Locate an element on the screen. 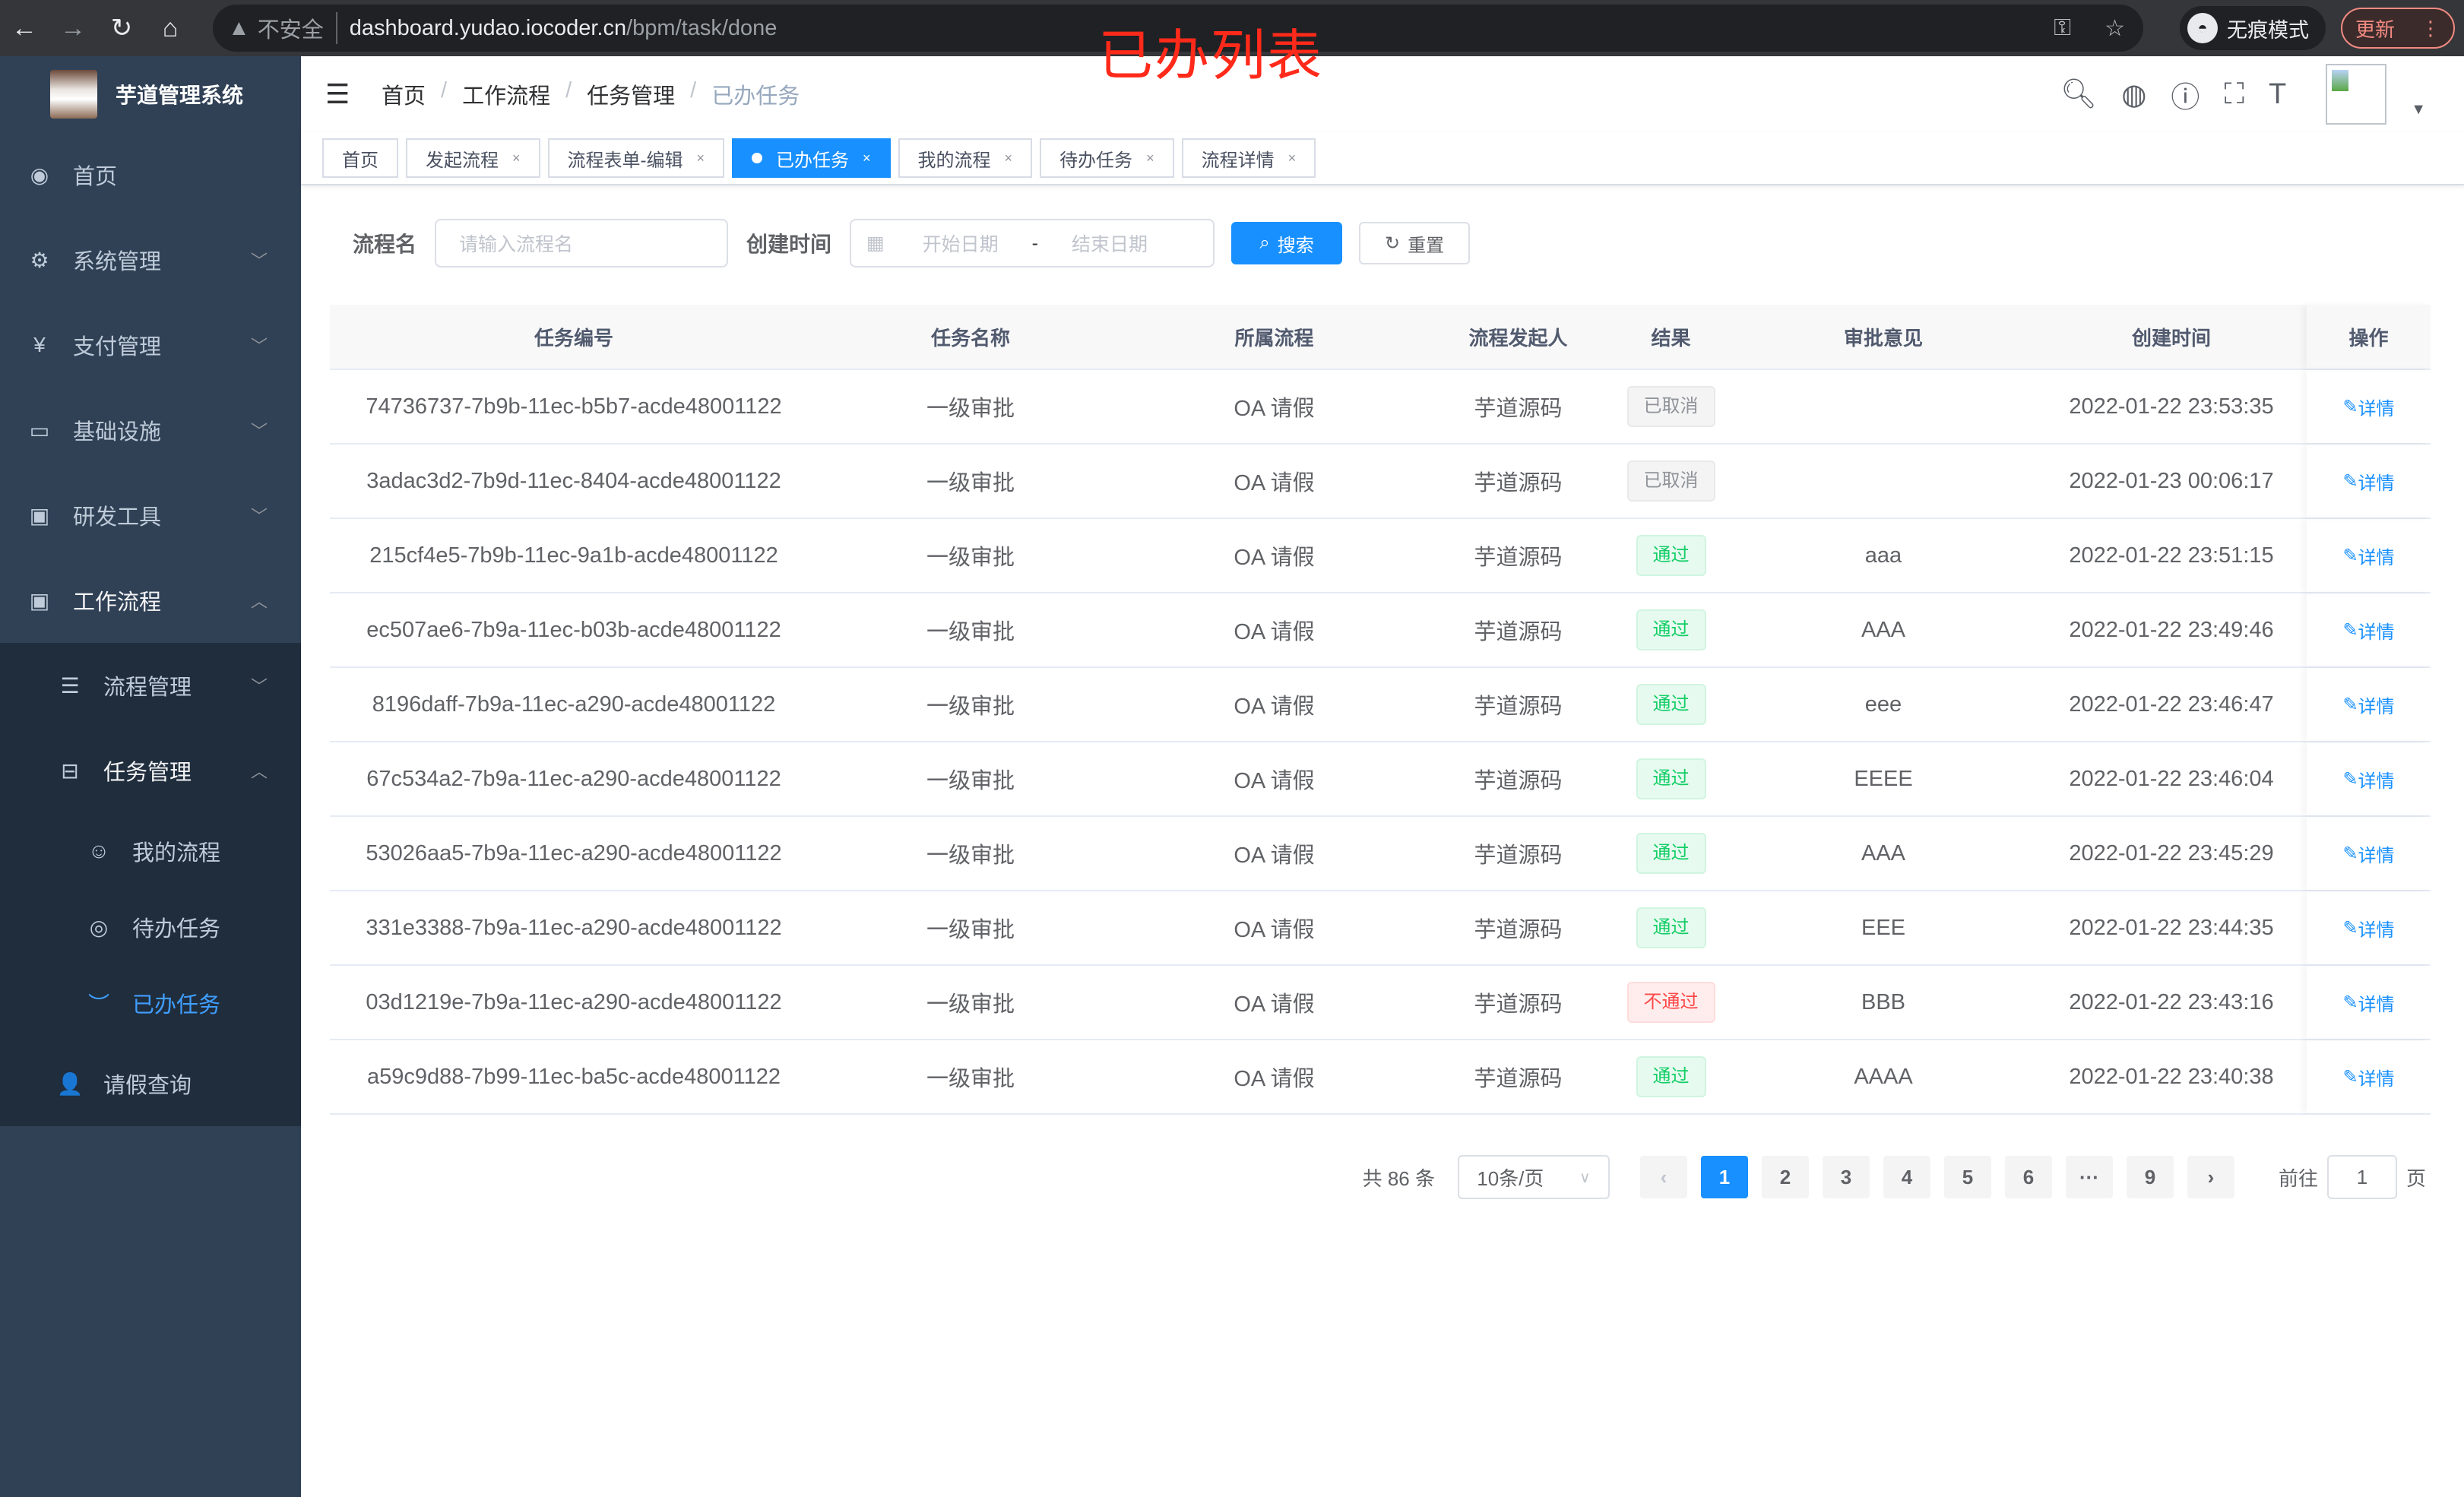 The height and width of the screenshot is (1497, 2464). tag-process-detail: 流程详情 × is located at coordinates (1248, 158).